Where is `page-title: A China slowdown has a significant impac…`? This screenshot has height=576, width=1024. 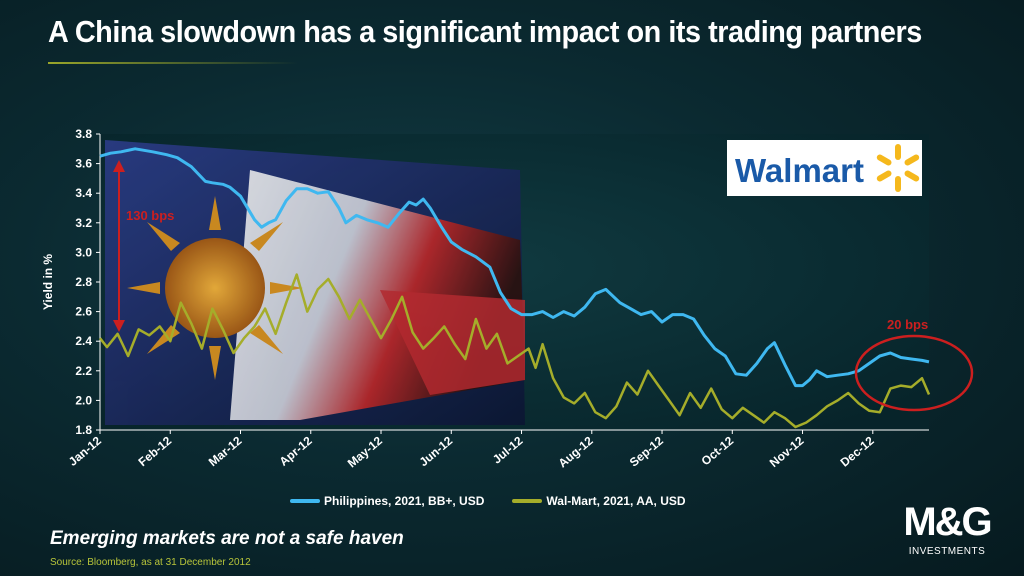 page-title: A China slowdown has a significant impac… is located at coordinates (485, 31).